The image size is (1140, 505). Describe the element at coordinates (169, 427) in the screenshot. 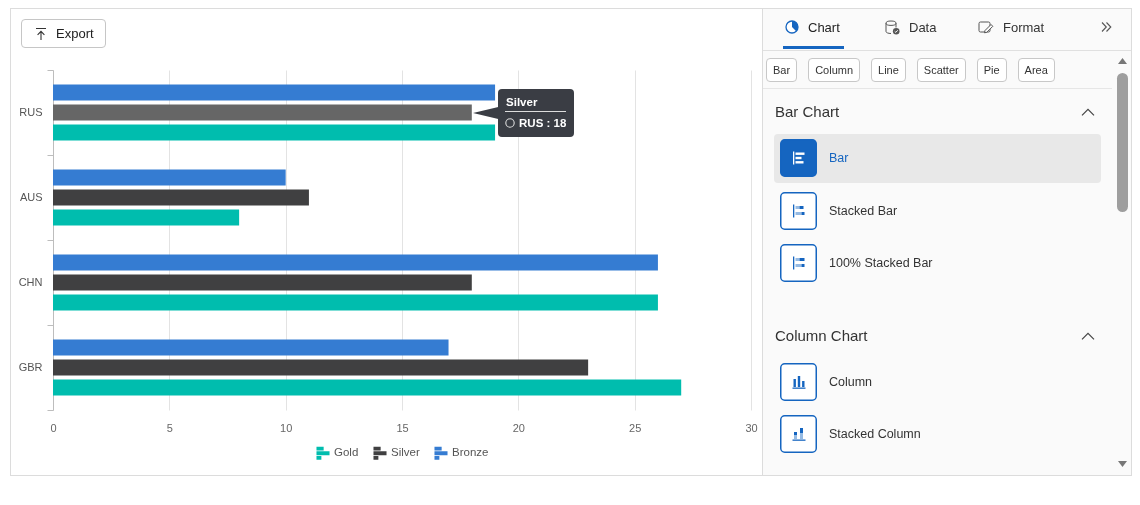

I see `x-tick-label: 5` at that location.